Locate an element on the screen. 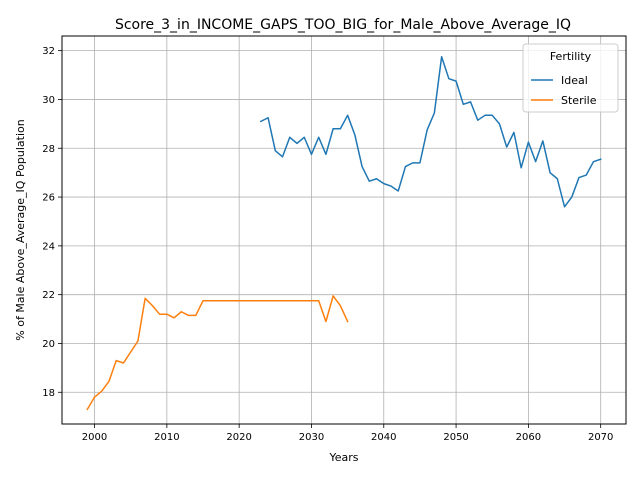 The height and width of the screenshot is (480, 640). x-tick-label: 2010 is located at coordinates (166, 437).